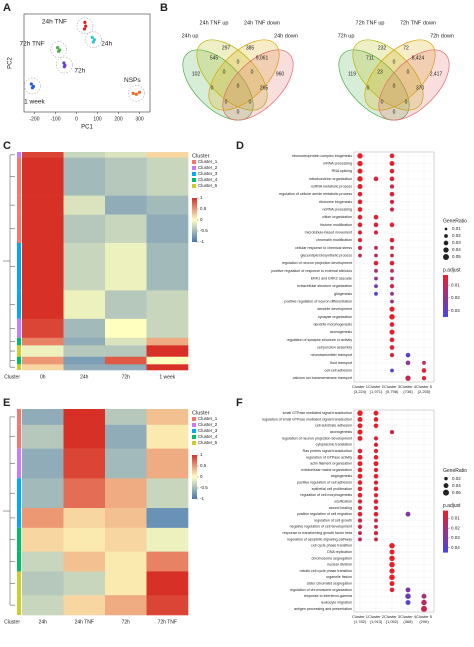 This screenshot has width=474, height=647. I want to click on term-label: positive regulation of cell adhesion, so click(324, 483).